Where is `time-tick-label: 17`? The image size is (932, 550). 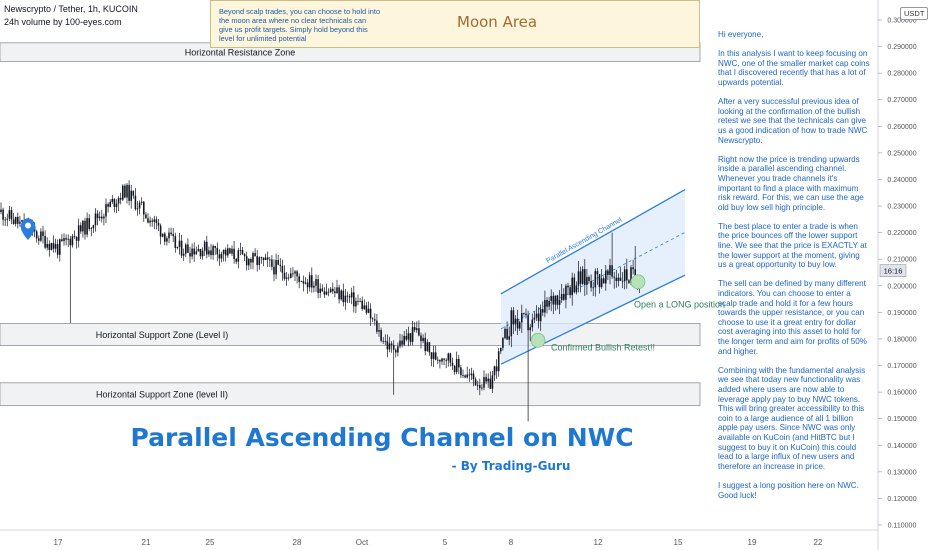 time-tick-label: 17 is located at coordinates (58, 542).